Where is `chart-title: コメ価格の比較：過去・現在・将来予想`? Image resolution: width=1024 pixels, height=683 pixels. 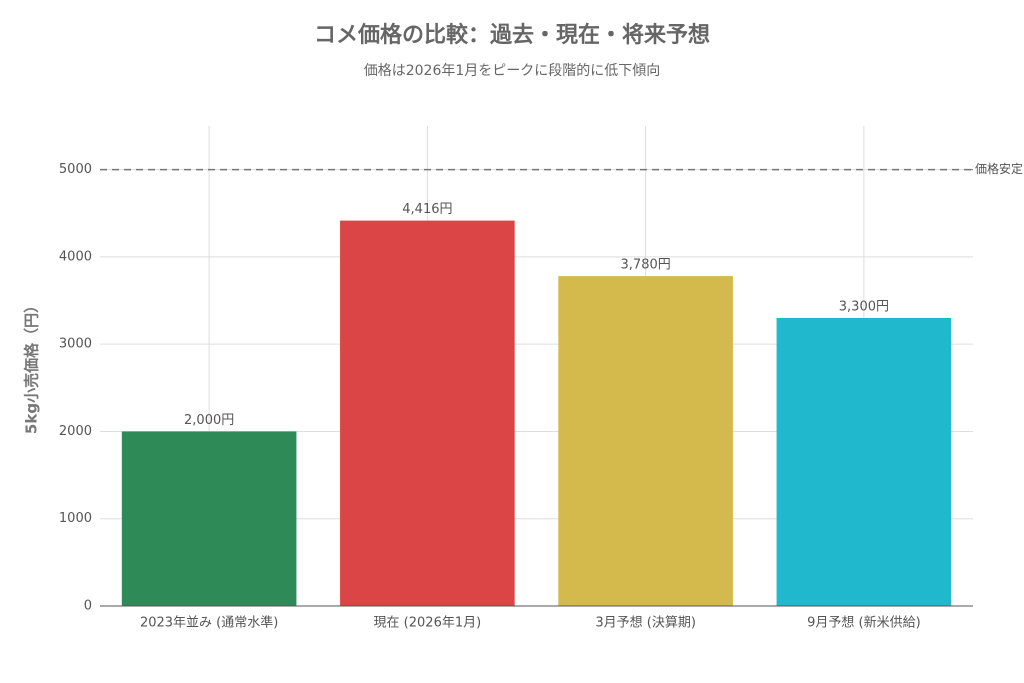 chart-title: コメ価格の比較：過去・現在・将来予想 is located at coordinates (512, 35).